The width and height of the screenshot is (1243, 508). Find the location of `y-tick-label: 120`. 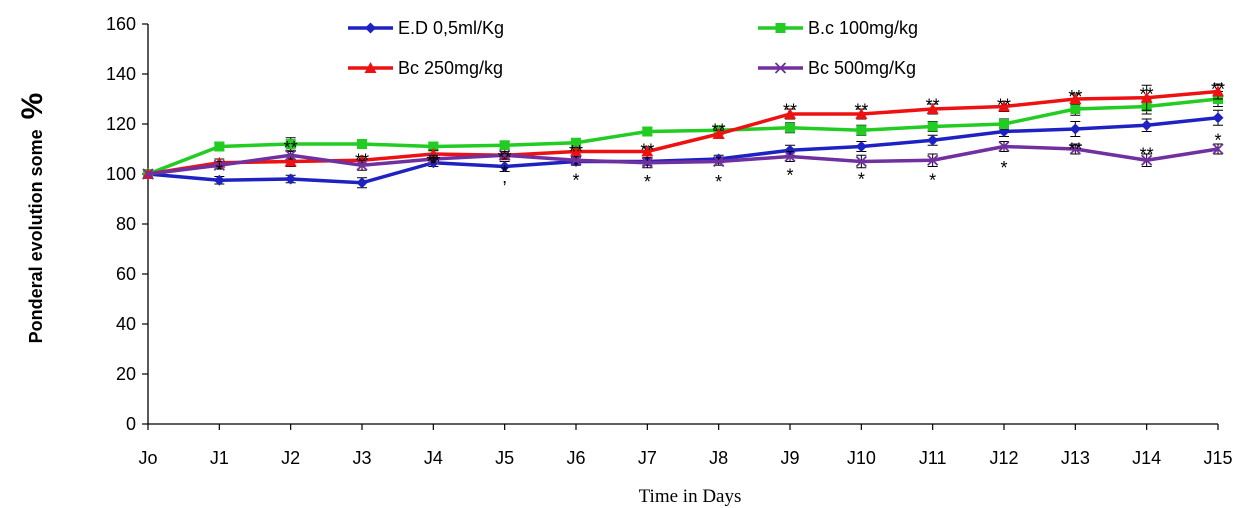

y-tick-label: 120 is located at coordinates (121, 124).